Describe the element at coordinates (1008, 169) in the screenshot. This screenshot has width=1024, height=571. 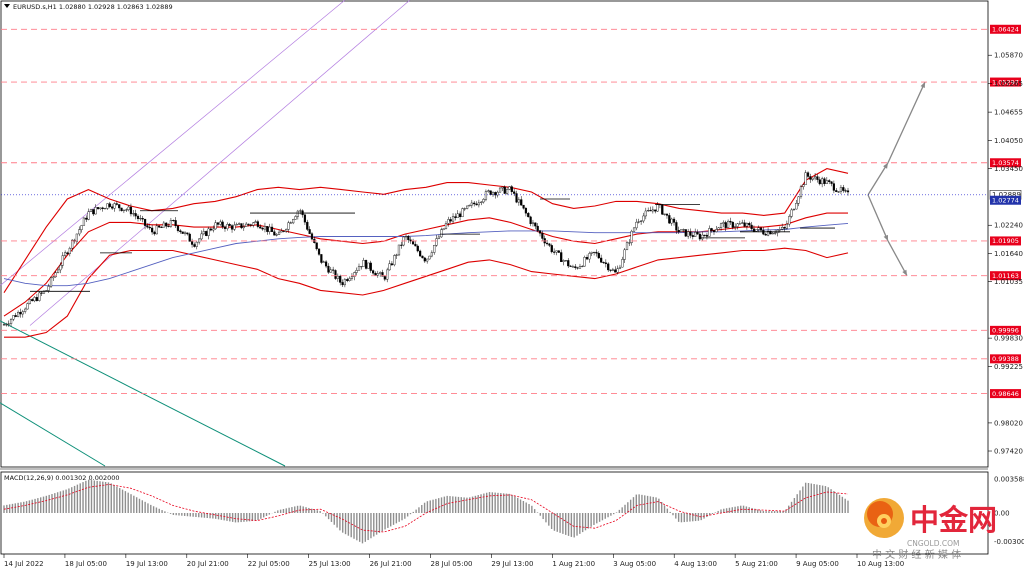
I see `y-tick-label: 1.03450` at that location.